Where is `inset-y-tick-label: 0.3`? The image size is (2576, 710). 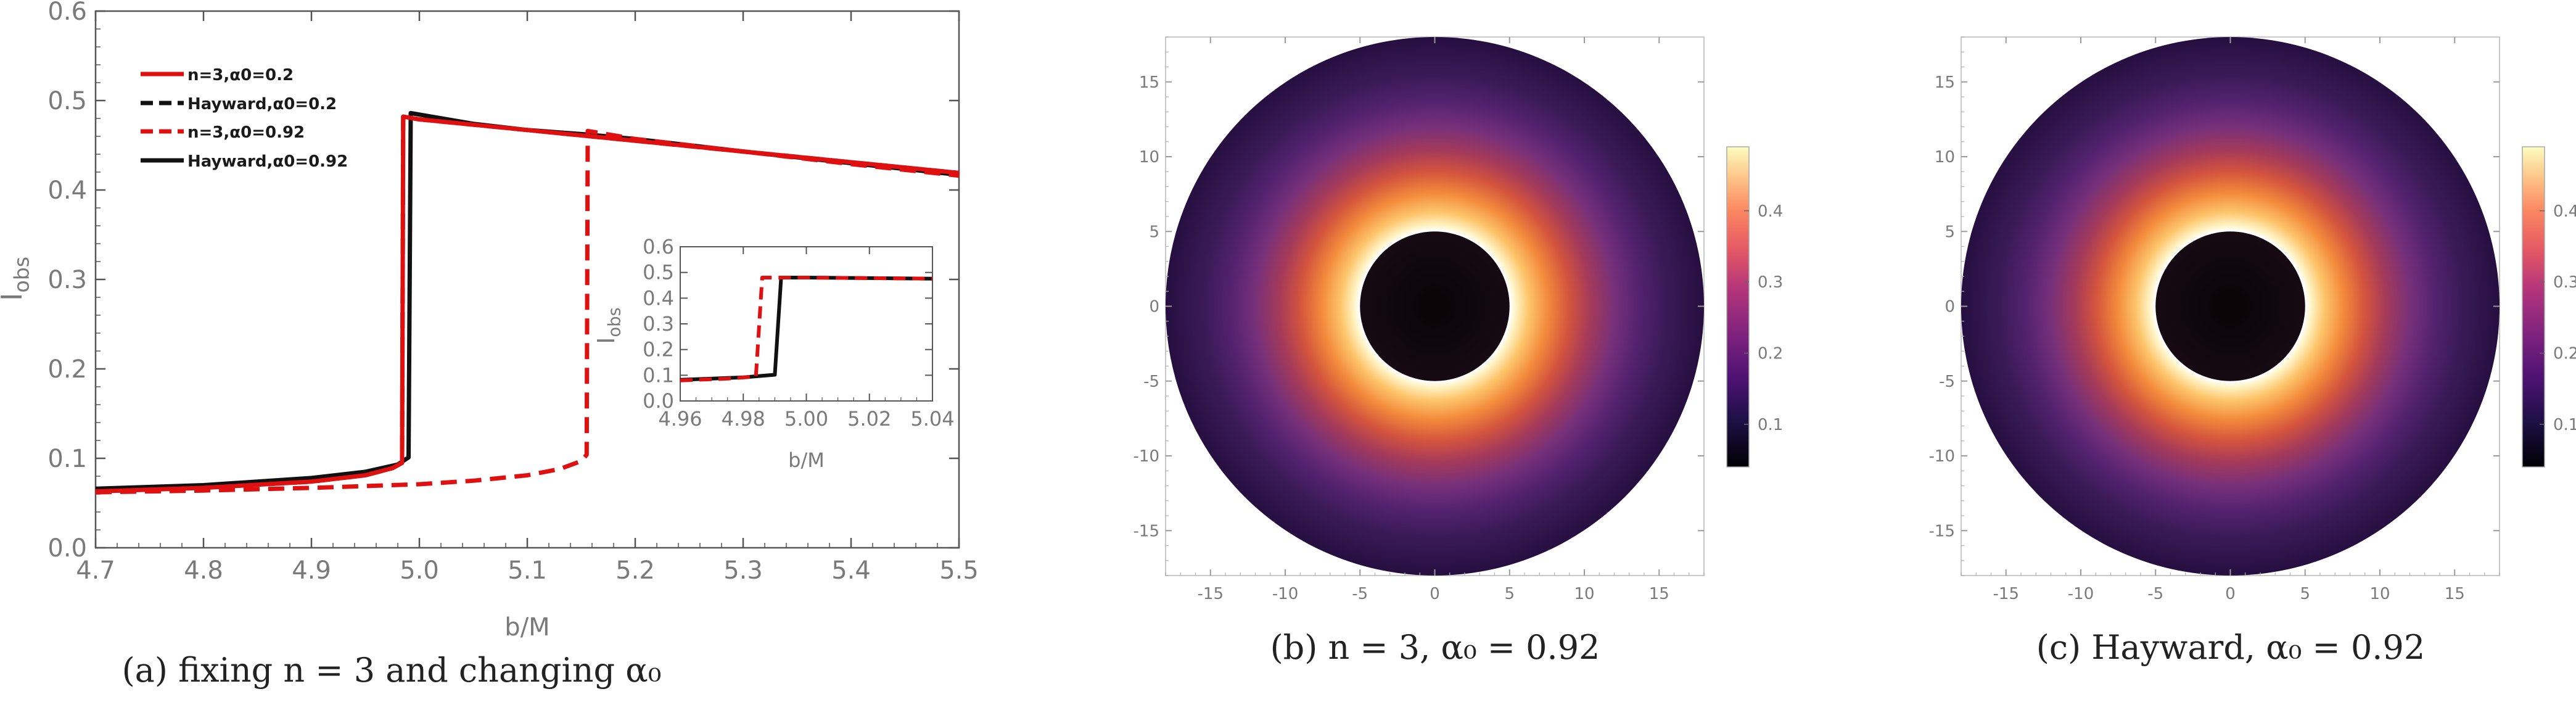 inset-y-tick-label: 0.3 is located at coordinates (658, 324).